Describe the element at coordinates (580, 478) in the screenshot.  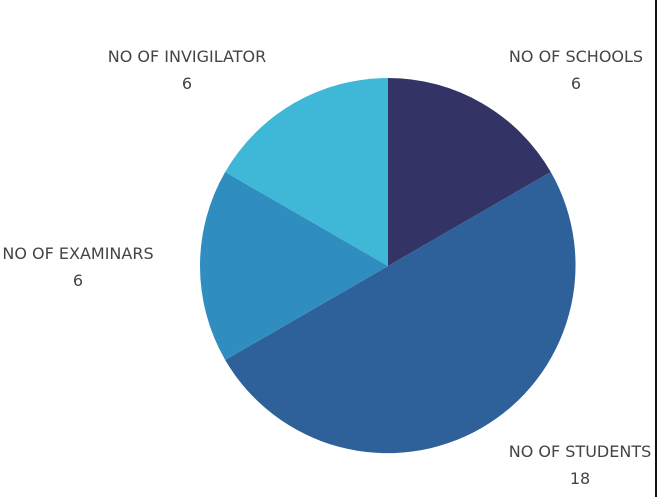
I see `slice-value-label: 18` at that location.